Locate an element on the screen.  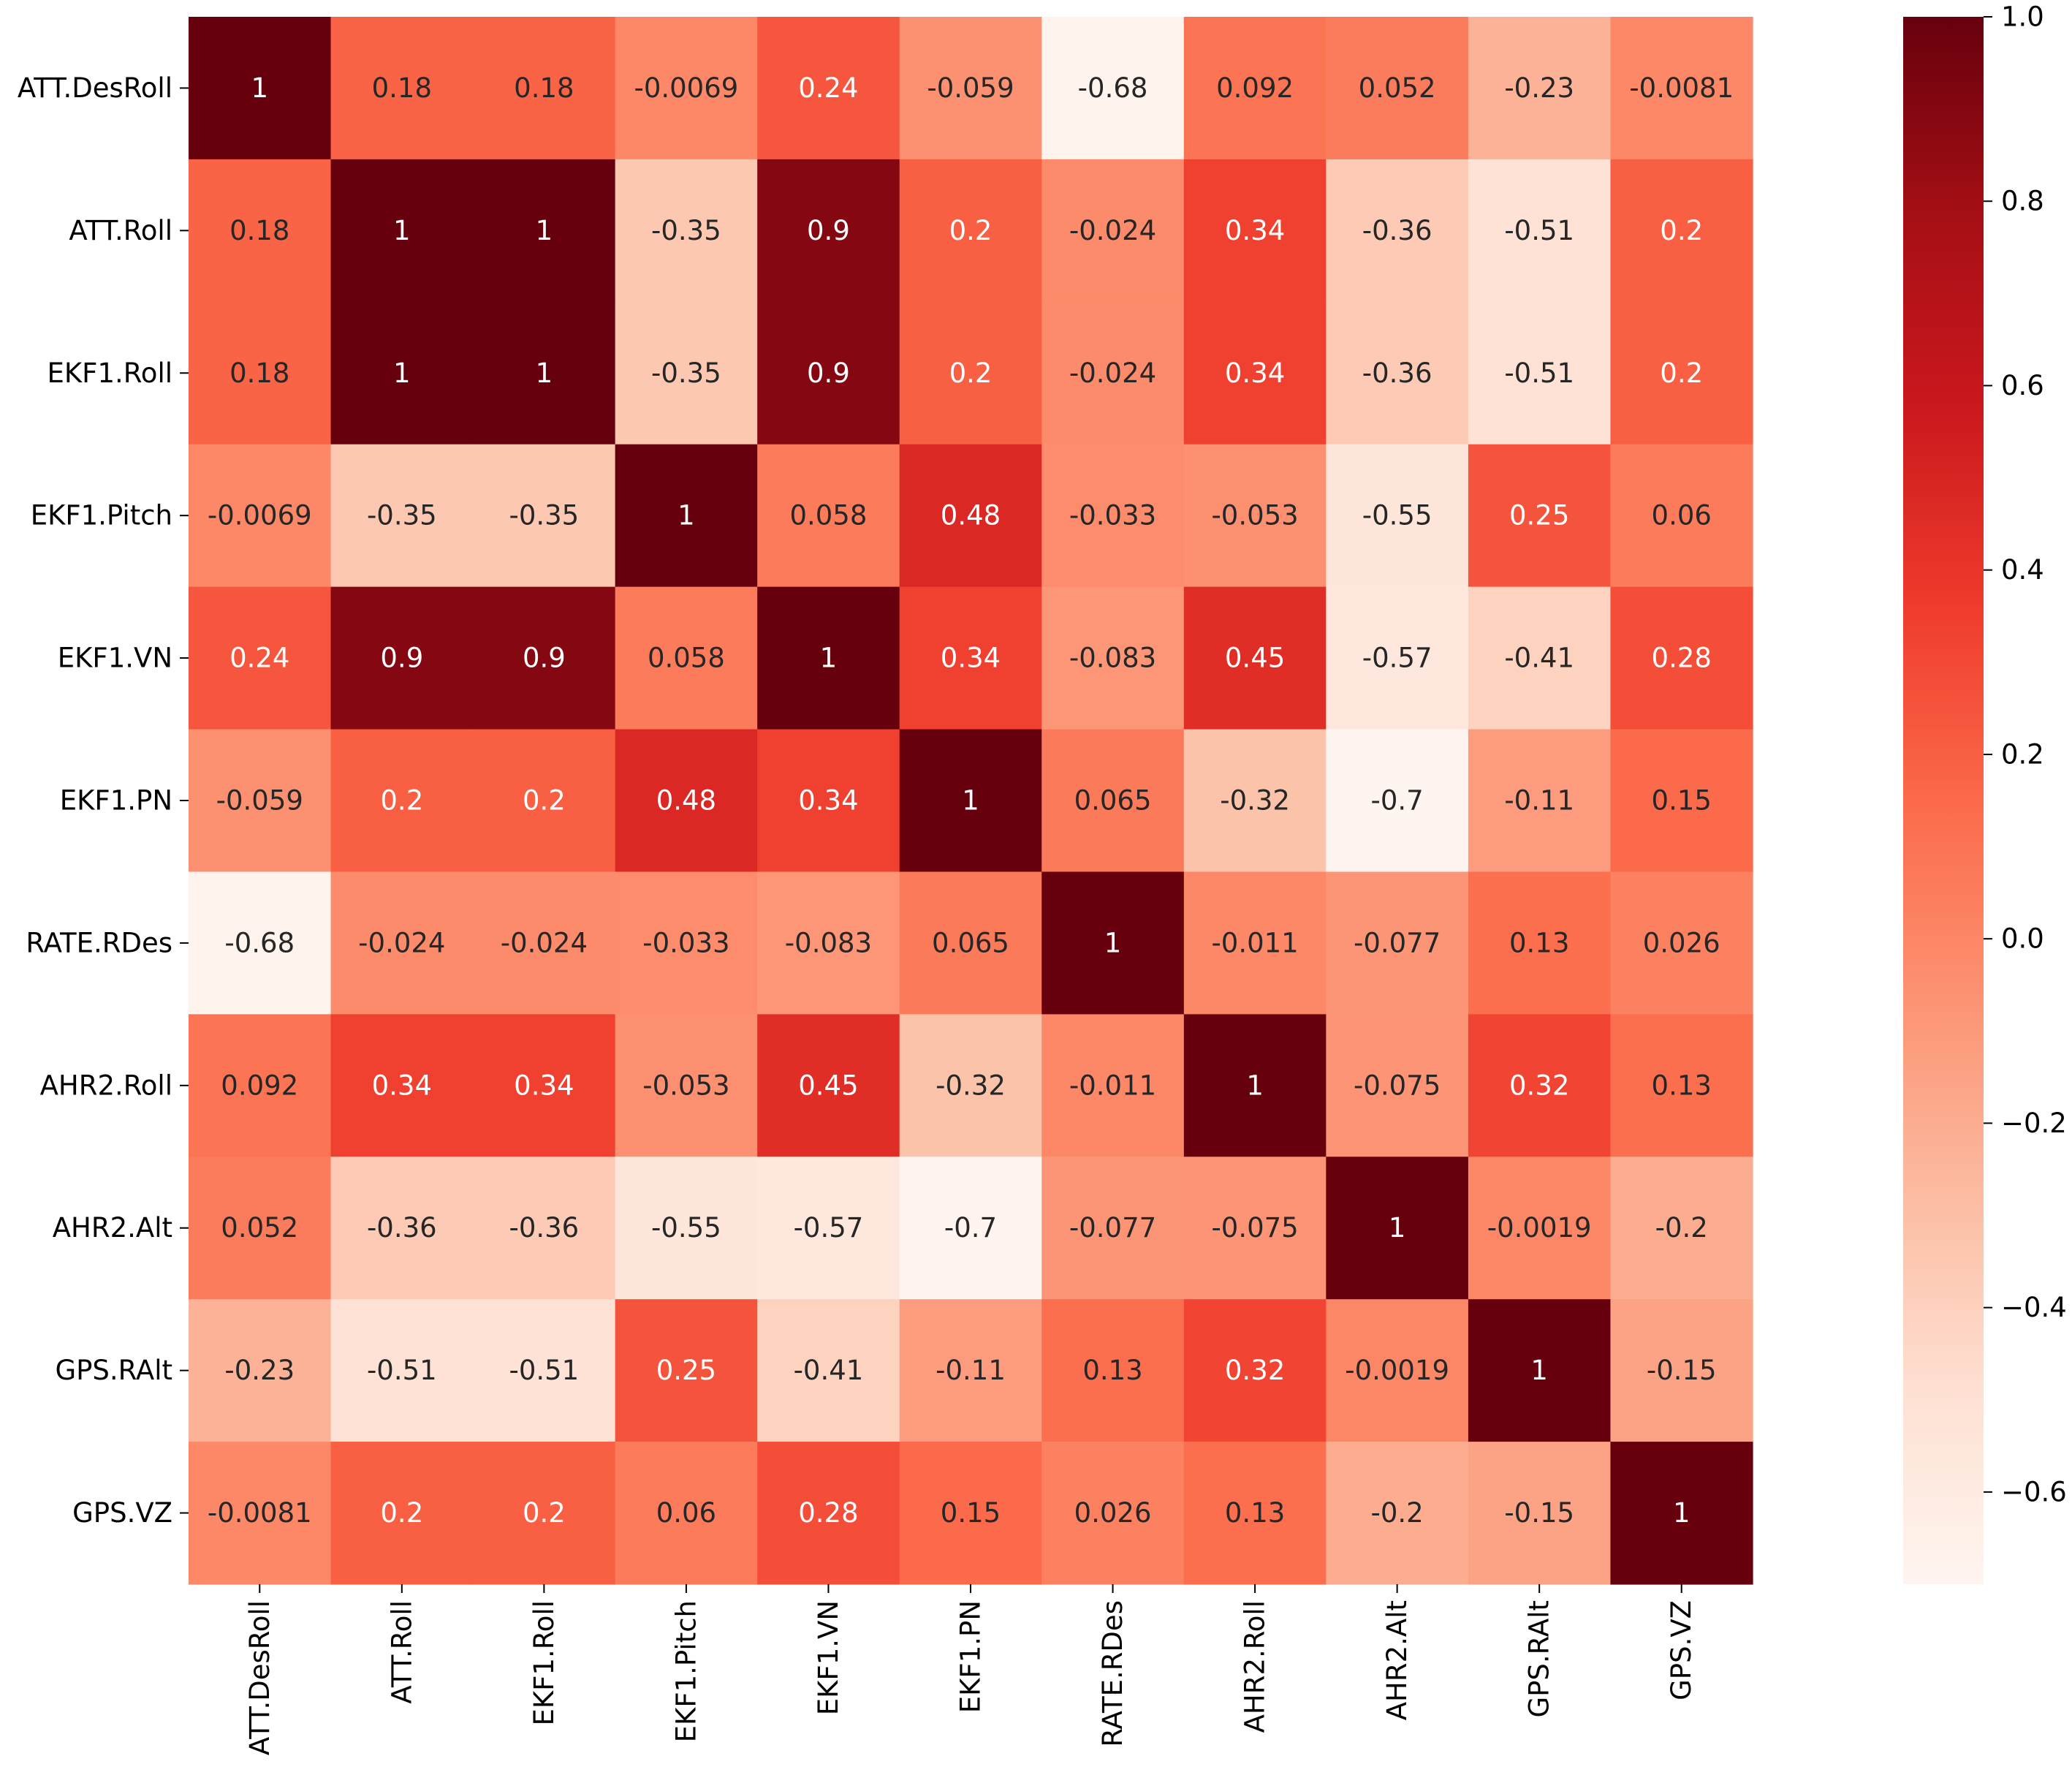
cell-value-label: 0.065 is located at coordinates (970, 943).